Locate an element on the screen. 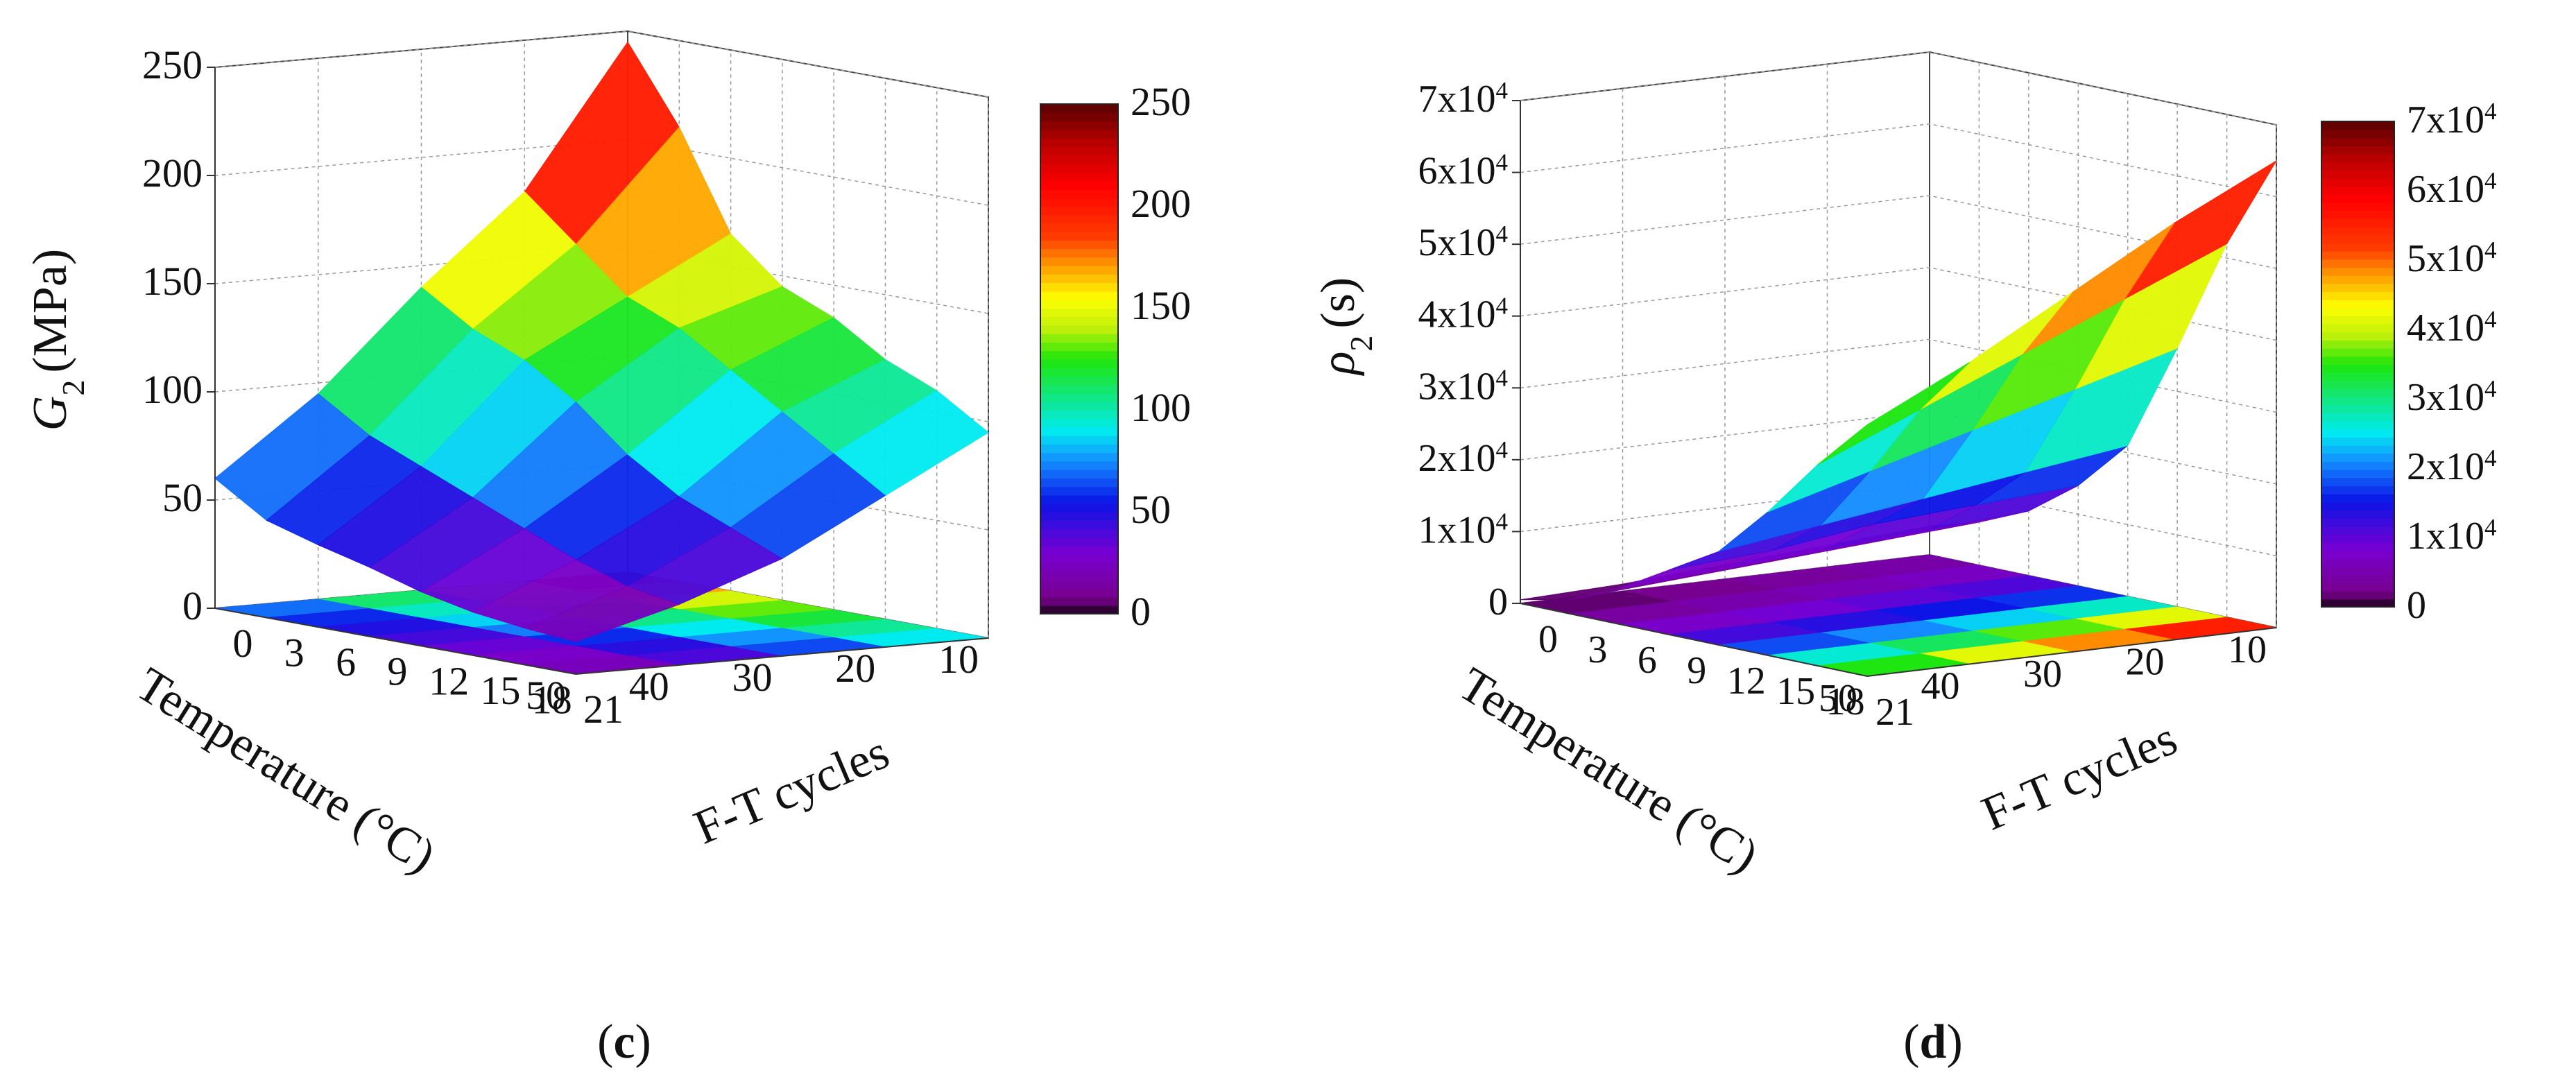 The height and width of the screenshot is (1075, 2576). colorbar-tick-label: 200 is located at coordinates (1161, 203).